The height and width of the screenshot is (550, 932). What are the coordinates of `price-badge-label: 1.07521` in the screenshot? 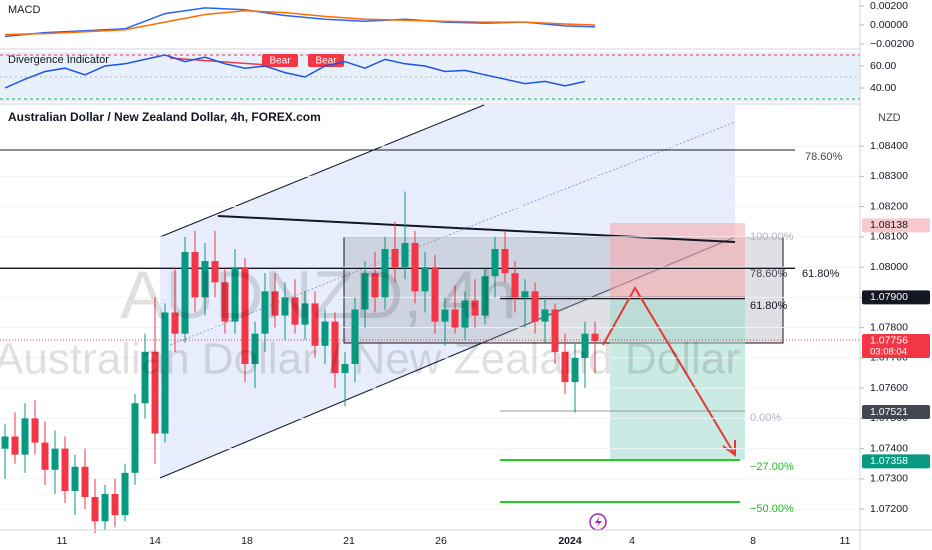 It's located at (889, 412).